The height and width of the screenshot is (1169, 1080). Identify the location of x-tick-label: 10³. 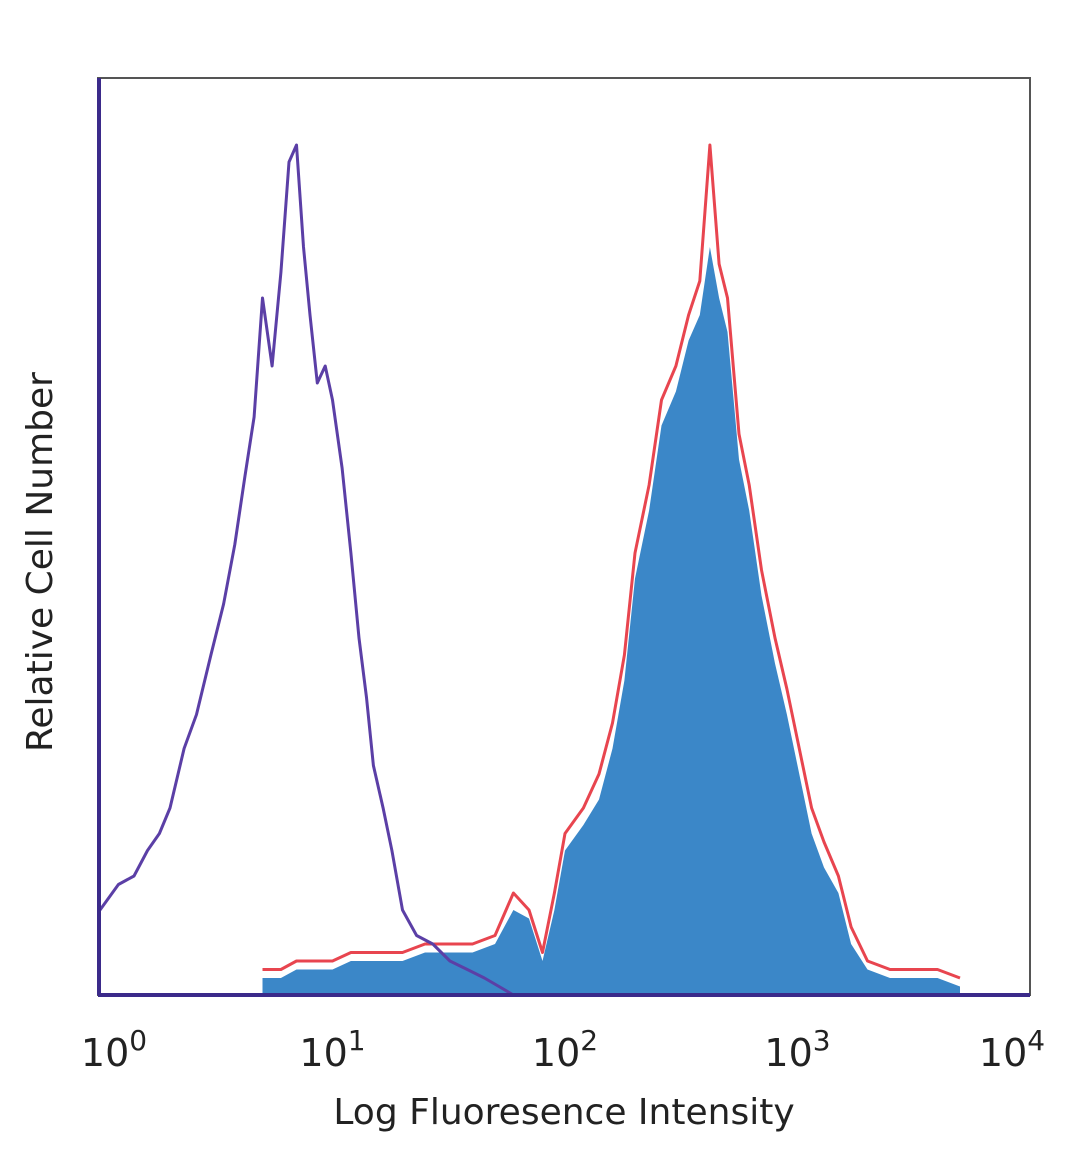
(797, 1049).